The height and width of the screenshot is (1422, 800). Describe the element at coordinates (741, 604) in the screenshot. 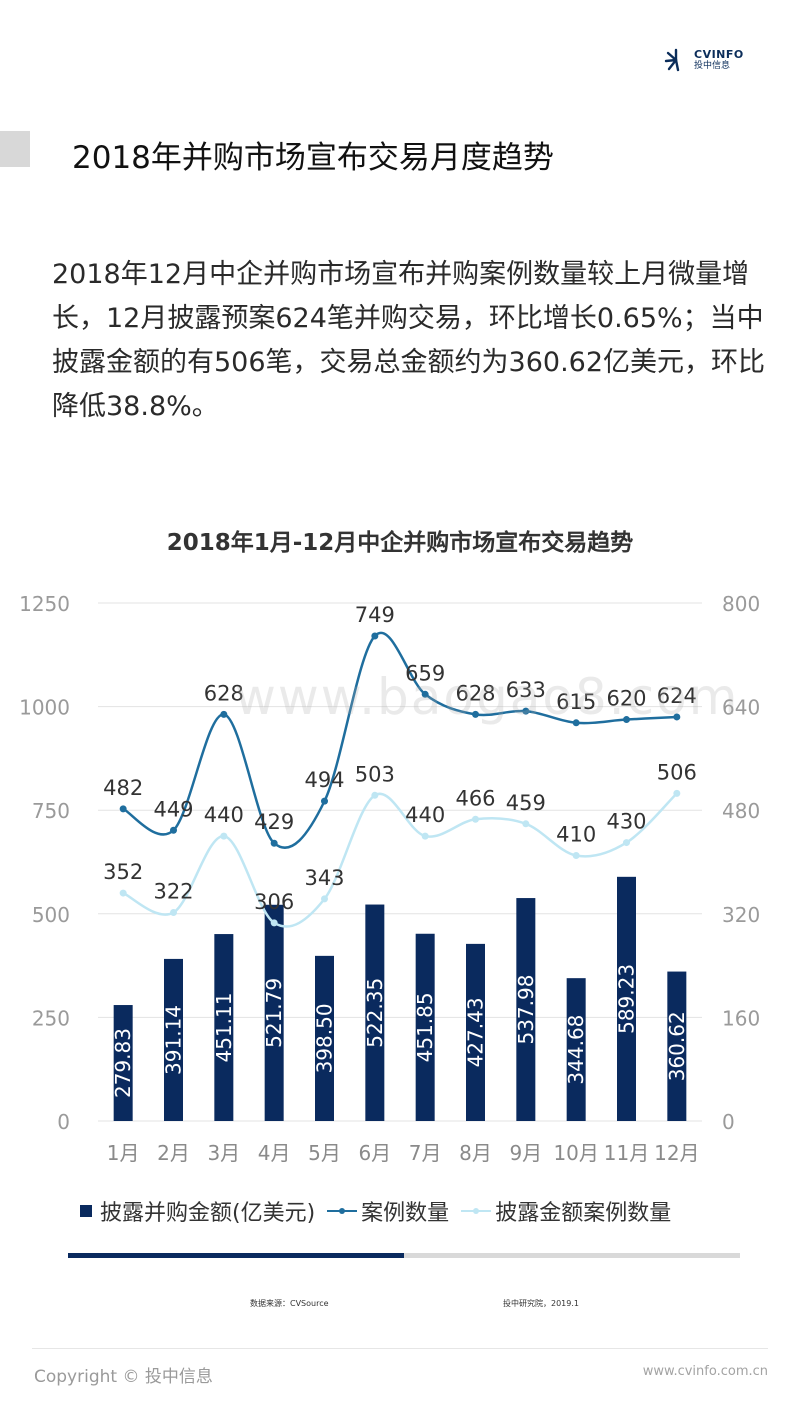

I see `y-right-tick-label: 800` at that location.